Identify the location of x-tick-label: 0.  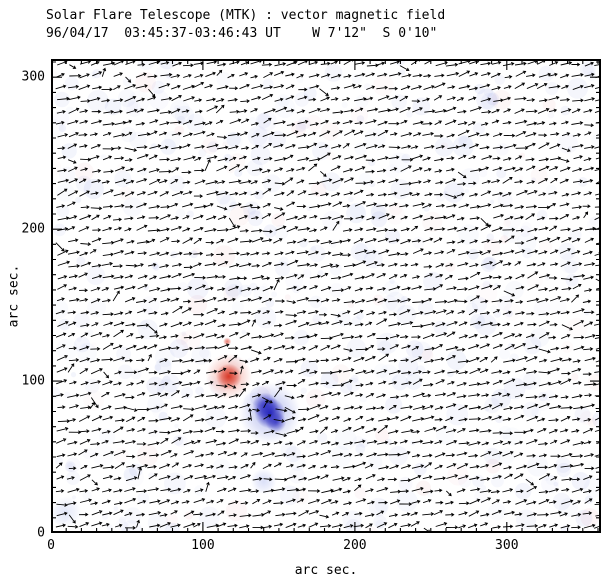
(51, 545).